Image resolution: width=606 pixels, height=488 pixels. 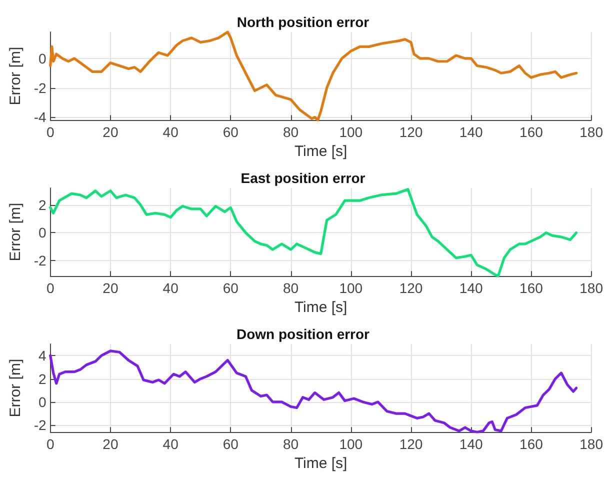 What do you see at coordinates (303, 334) in the screenshot?
I see `chart-title: Down position error` at bounding box center [303, 334].